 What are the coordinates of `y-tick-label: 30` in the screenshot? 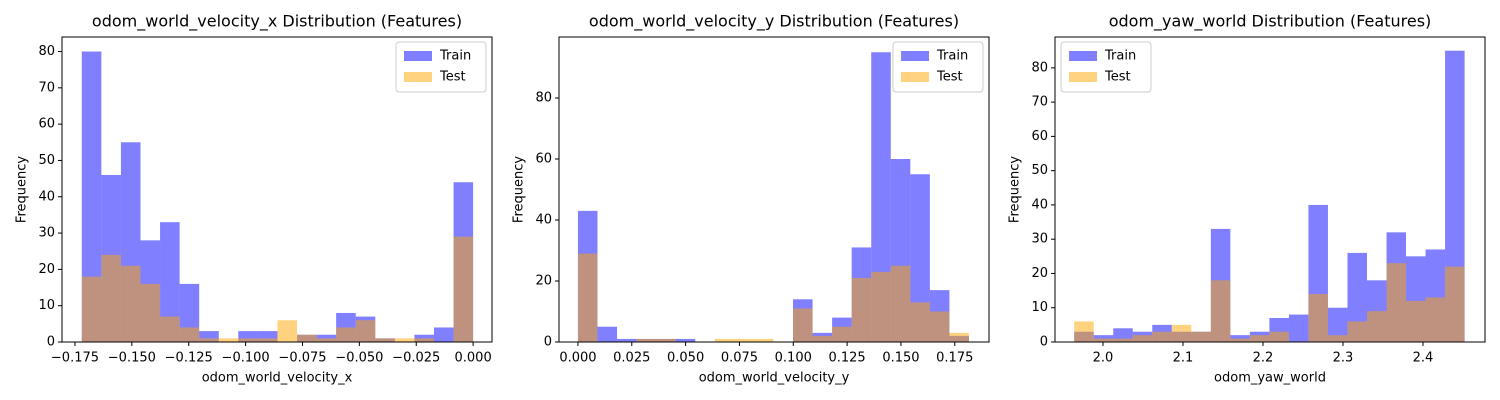 It's located at (1039, 239).